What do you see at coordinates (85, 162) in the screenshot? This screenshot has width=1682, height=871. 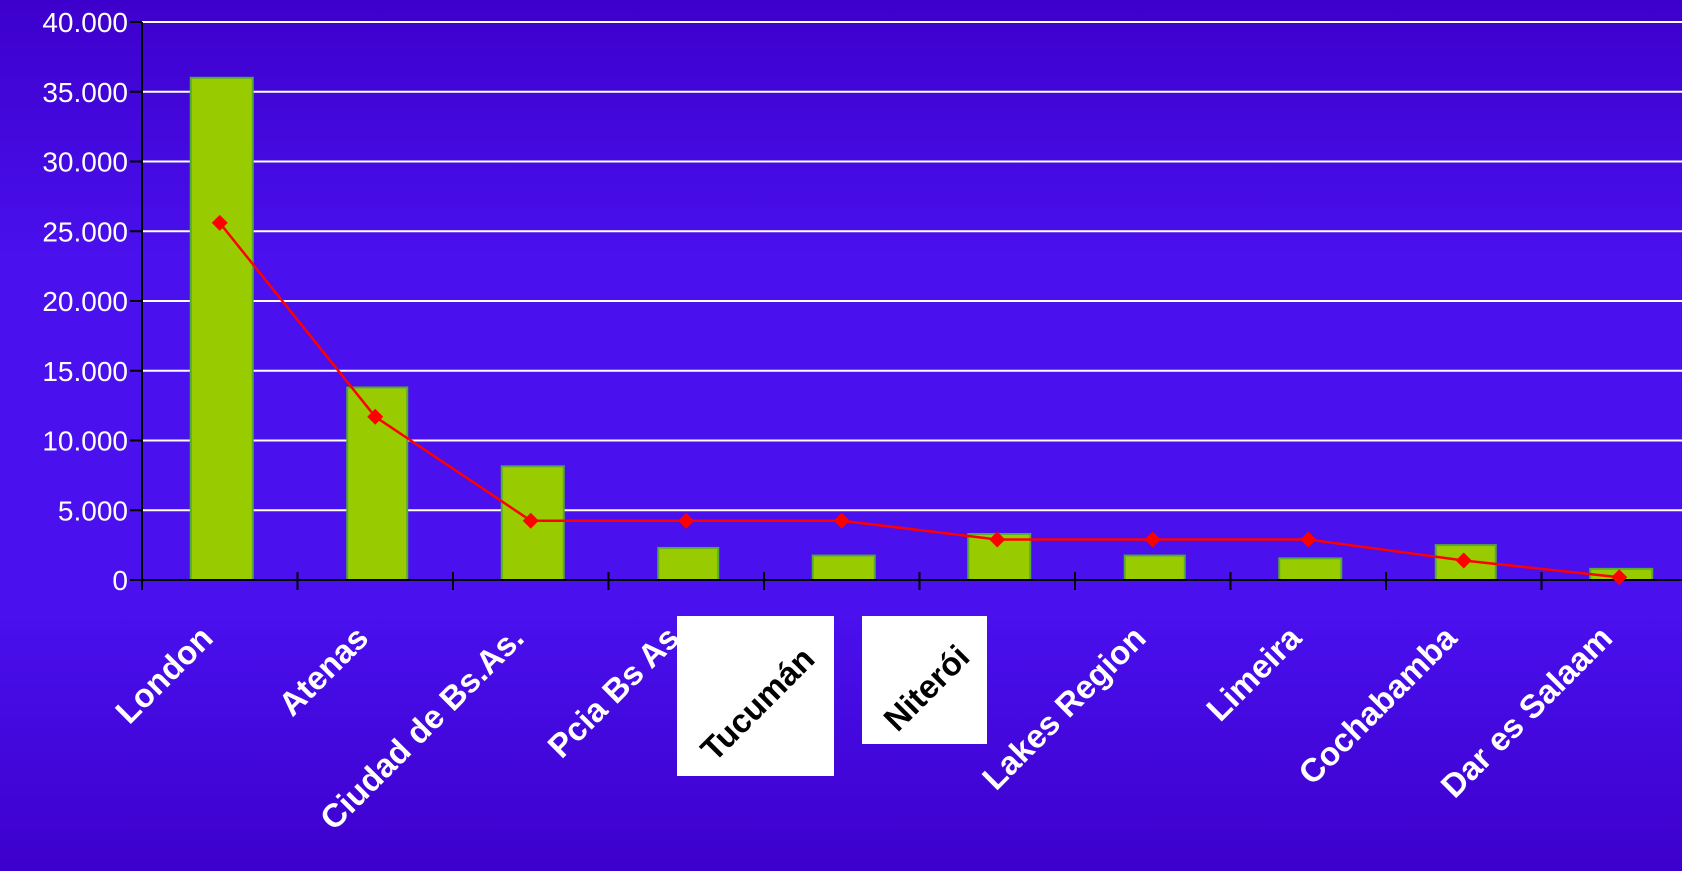 I see `y-tick-label: 30.000` at bounding box center [85, 162].